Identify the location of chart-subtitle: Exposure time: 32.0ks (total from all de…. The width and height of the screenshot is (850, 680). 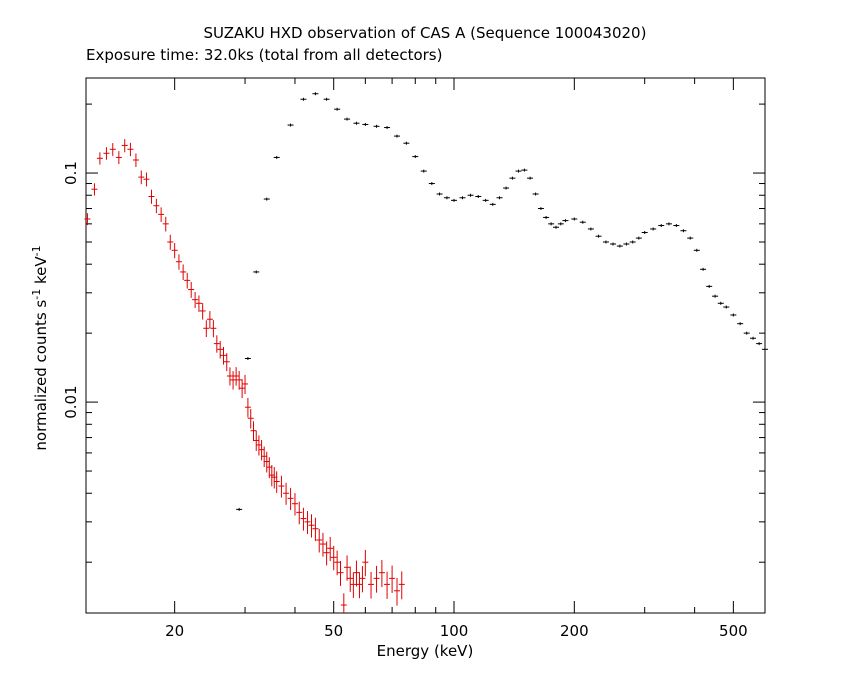
(264, 55).